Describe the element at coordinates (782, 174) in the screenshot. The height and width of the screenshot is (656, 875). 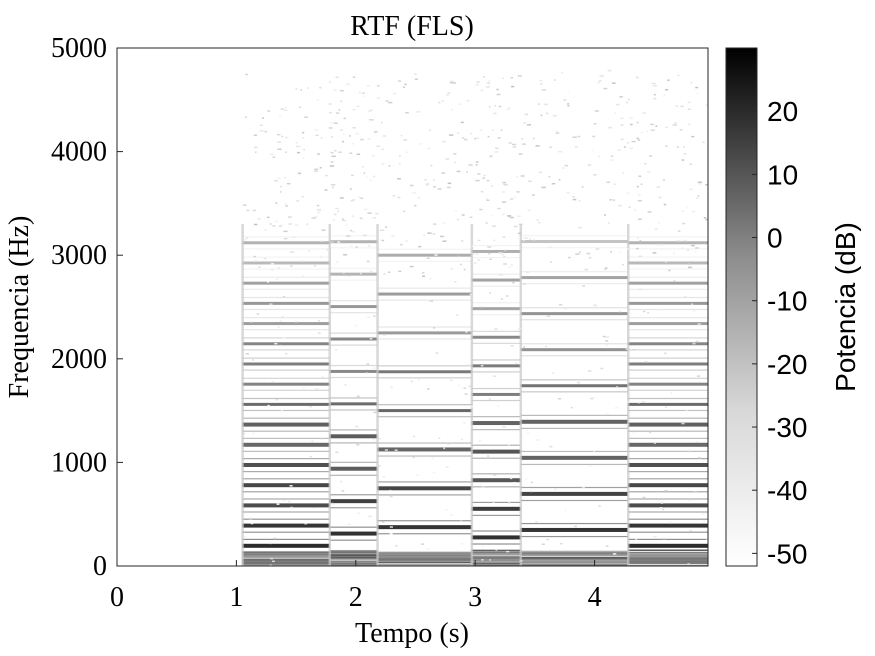
I see `colorbar-tick-label: 10` at that location.